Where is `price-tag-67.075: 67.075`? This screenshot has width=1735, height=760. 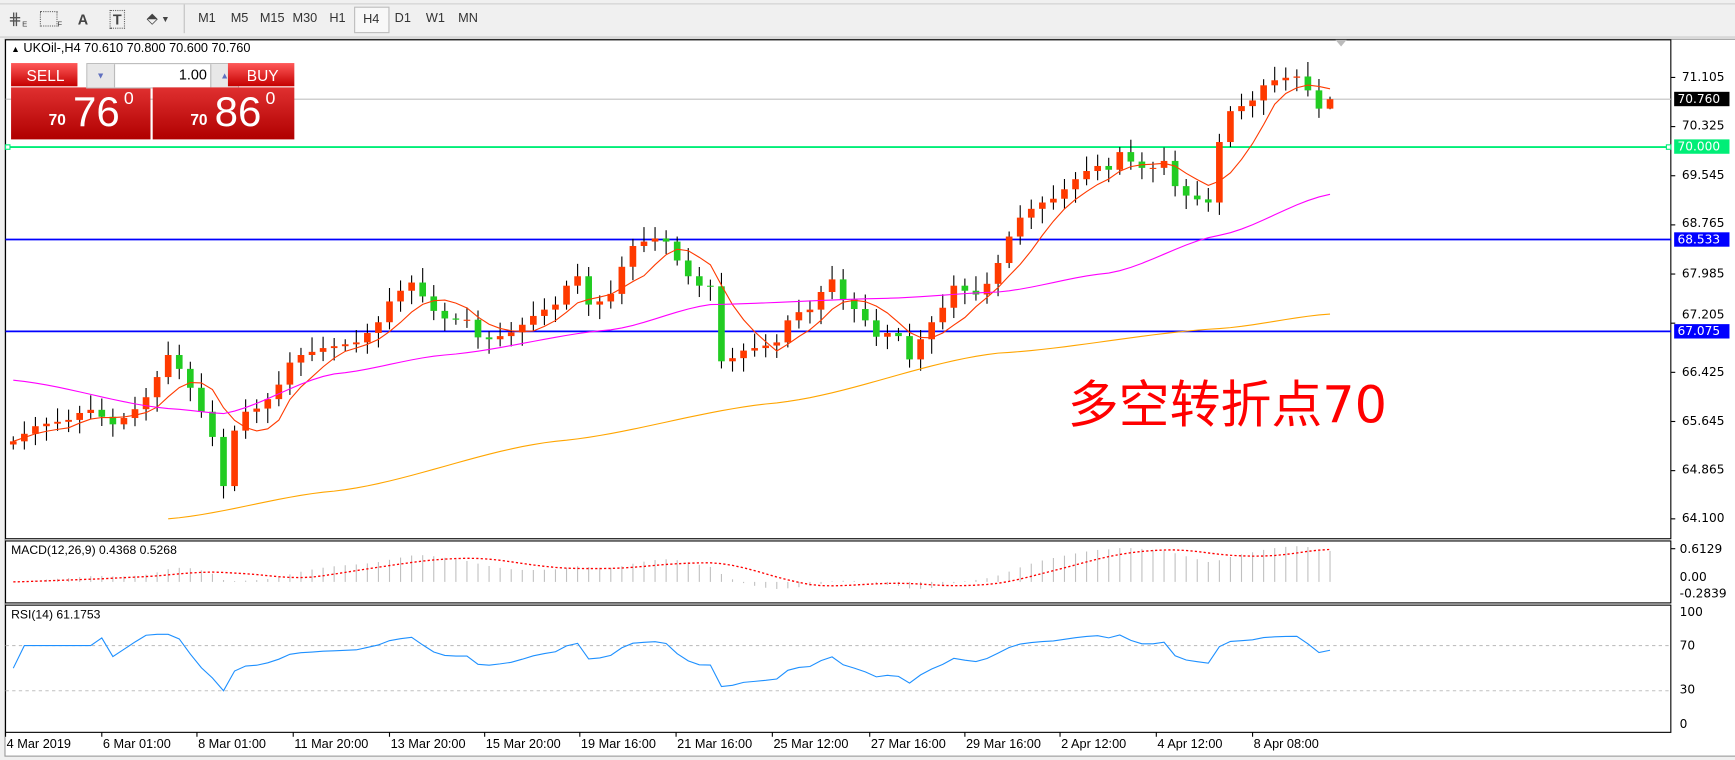
price-tag-67.075: 67.075 is located at coordinates (1702, 331).